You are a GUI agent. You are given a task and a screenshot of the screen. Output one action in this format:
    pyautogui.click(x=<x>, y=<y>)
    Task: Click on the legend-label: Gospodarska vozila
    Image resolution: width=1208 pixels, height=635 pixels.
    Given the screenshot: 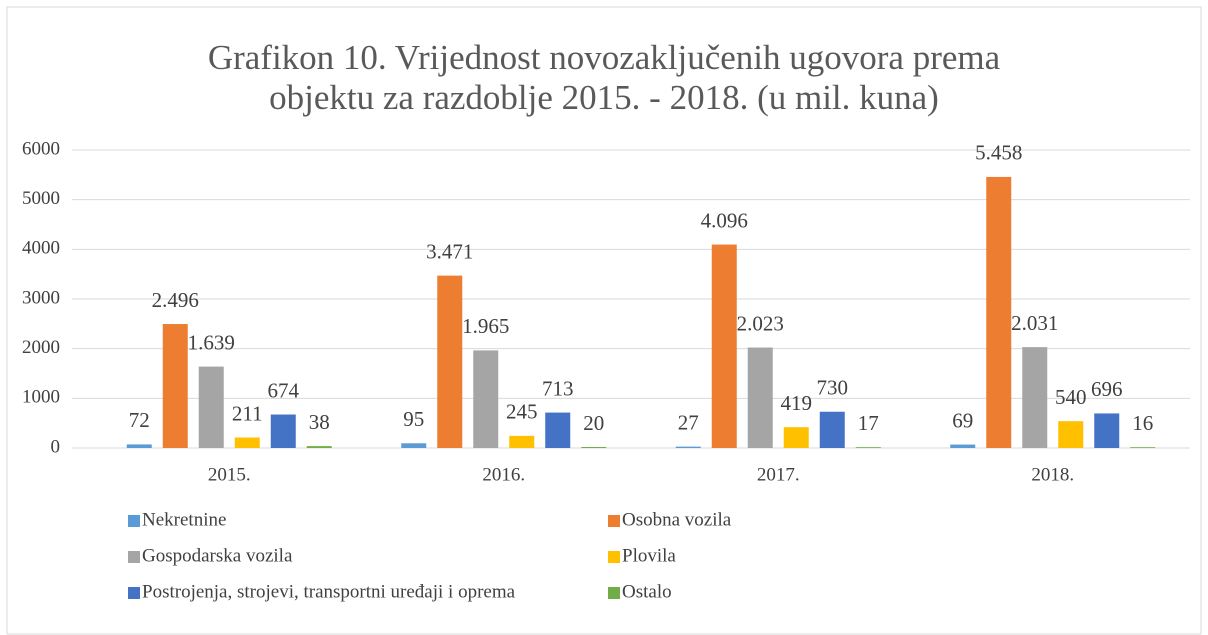 What is the action you would take?
    pyautogui.click(x=217, y=555)
    